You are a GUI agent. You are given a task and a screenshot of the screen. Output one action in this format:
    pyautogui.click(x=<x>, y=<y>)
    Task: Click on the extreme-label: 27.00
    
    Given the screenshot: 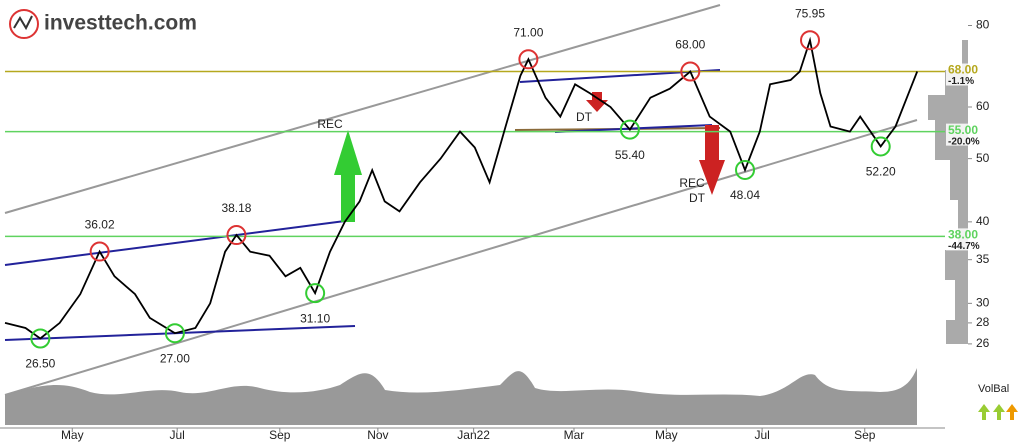 What is the action you would take?
    pyautogui.click(x=175, y=358)
    